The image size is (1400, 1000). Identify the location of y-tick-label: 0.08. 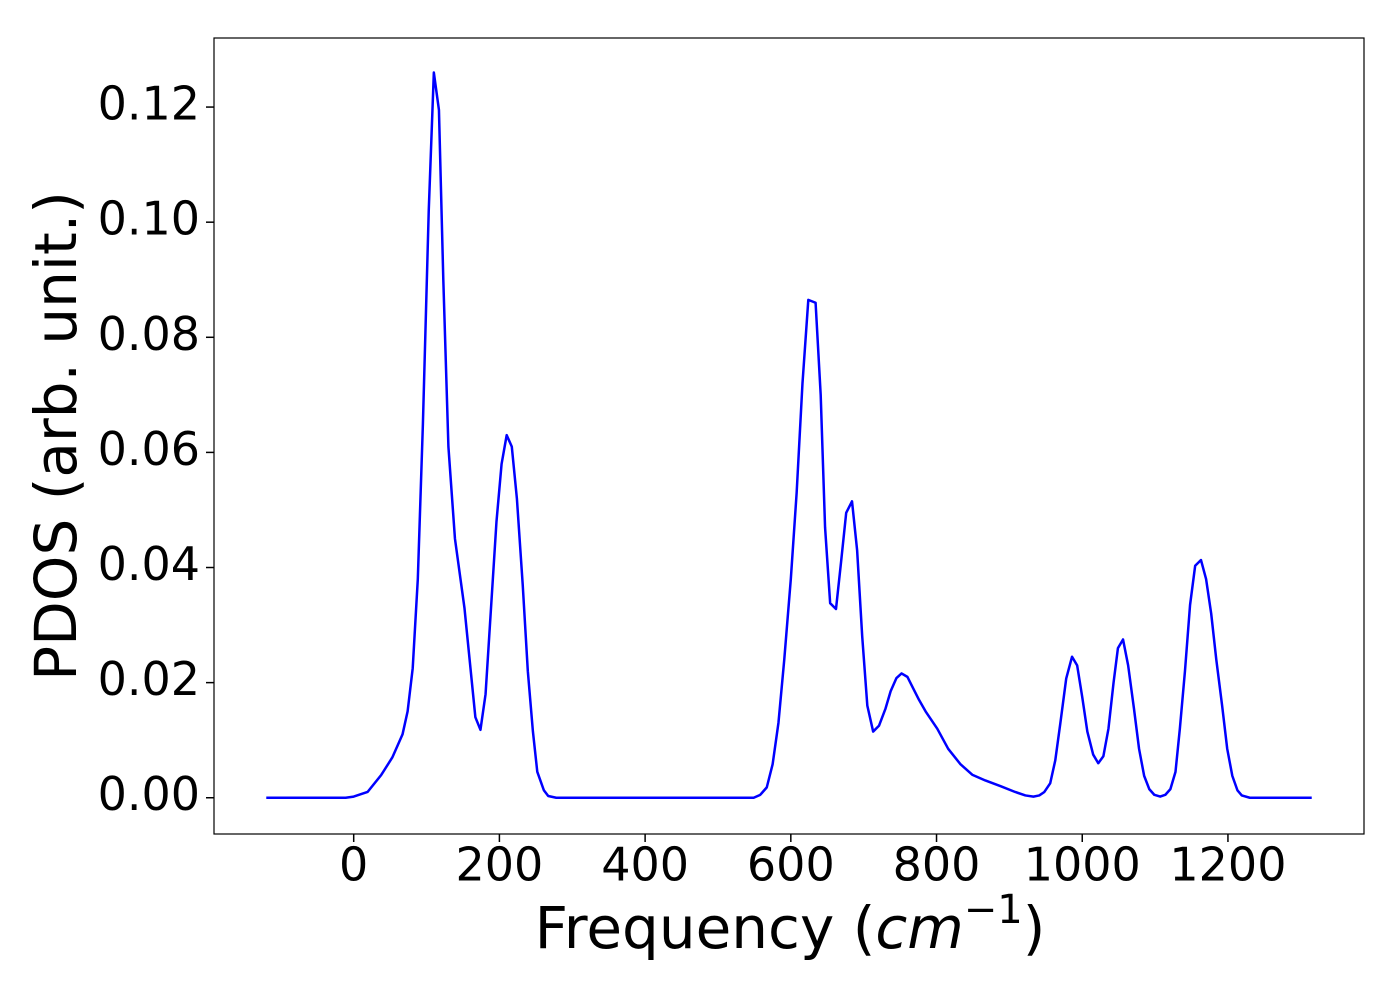
(149, 334).